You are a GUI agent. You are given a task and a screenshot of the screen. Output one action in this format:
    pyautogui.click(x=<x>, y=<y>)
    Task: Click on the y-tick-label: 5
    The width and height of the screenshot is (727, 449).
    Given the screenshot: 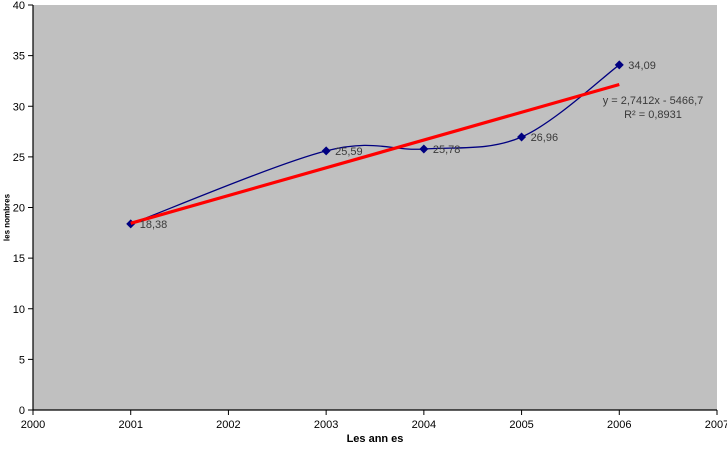 What is the action you would take?
    pyautogui.click(x=22, y=360)
    